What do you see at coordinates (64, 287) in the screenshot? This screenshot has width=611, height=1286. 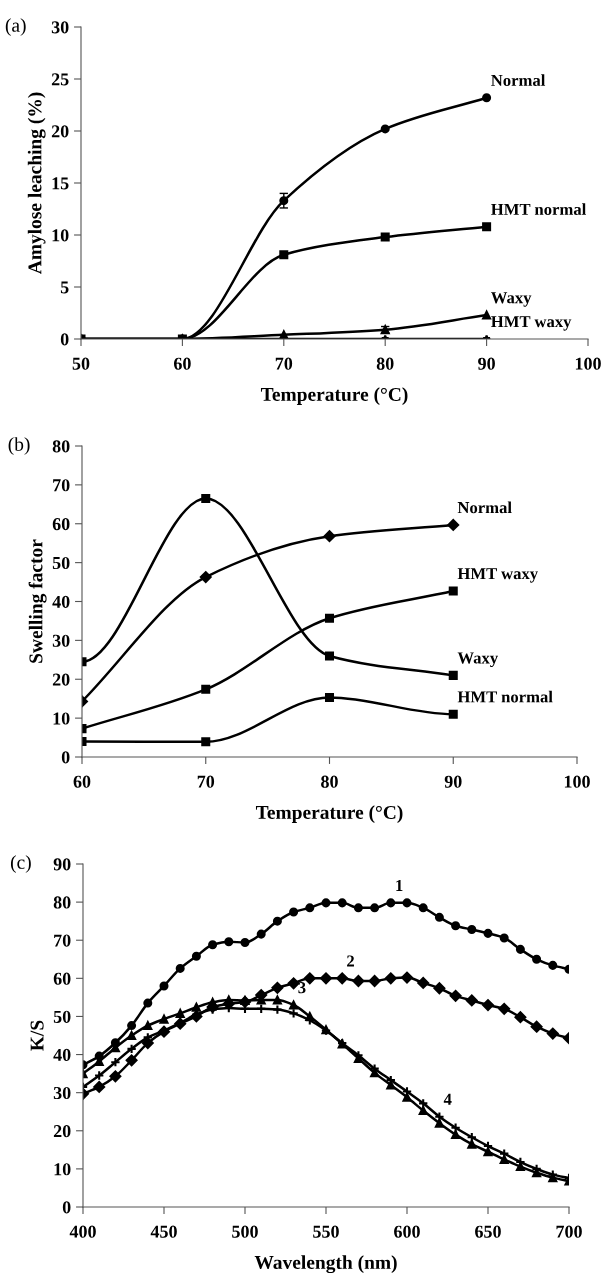 I see `y-tick-label: 5` at bounding box center [64, 287].